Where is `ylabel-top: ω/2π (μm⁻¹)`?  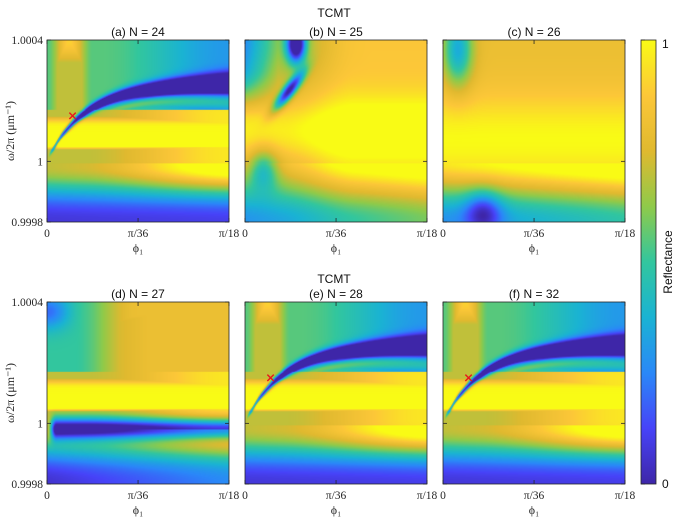 ylabel-top: ω/2π (μm⁻¹) is located at coordinates (10, 131).